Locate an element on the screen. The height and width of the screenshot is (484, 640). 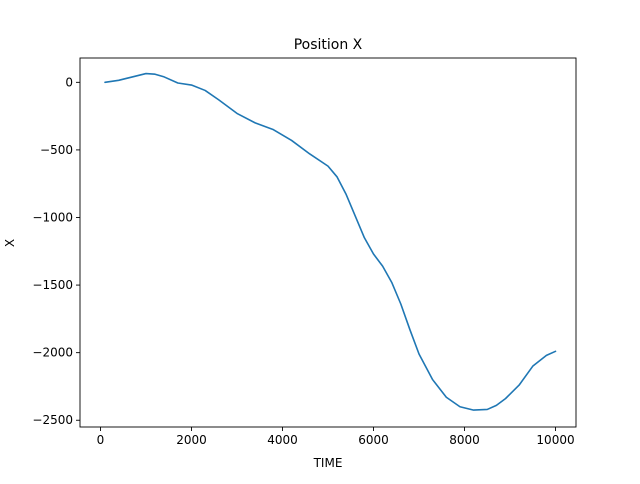
y-tick-label: −500 is located at coordinates (56, 150).